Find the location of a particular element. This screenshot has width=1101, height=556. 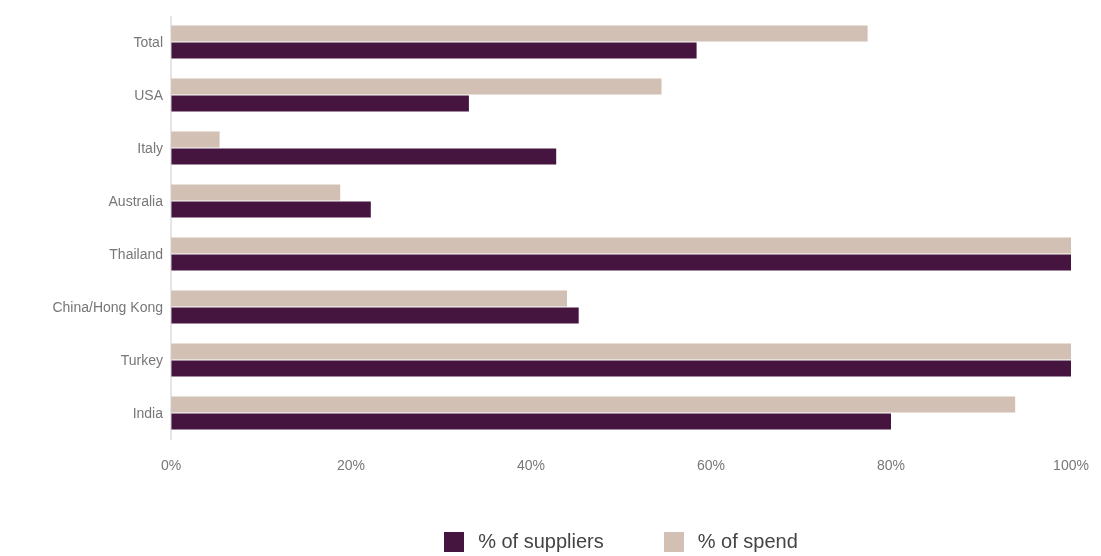

y-tick-label: China/Hong Kong is located at coordinates (107, 307).